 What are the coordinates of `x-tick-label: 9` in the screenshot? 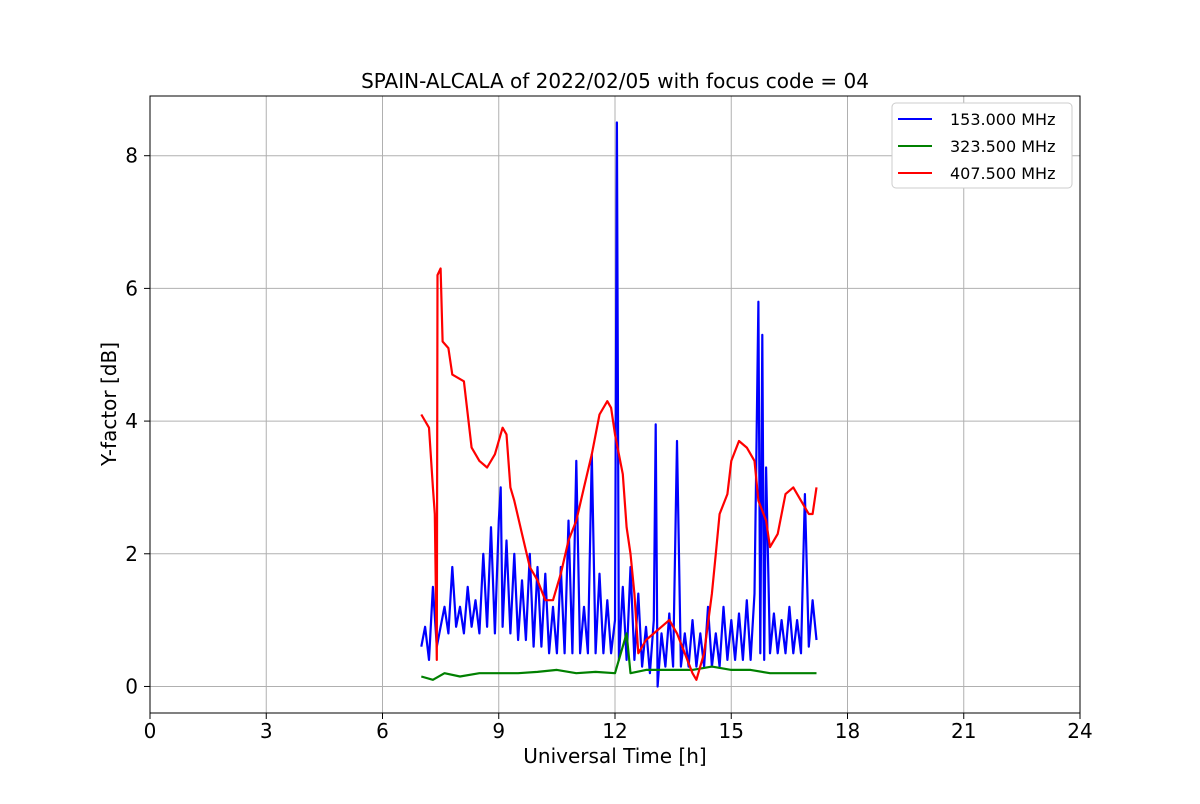 It's located at (498, 731).